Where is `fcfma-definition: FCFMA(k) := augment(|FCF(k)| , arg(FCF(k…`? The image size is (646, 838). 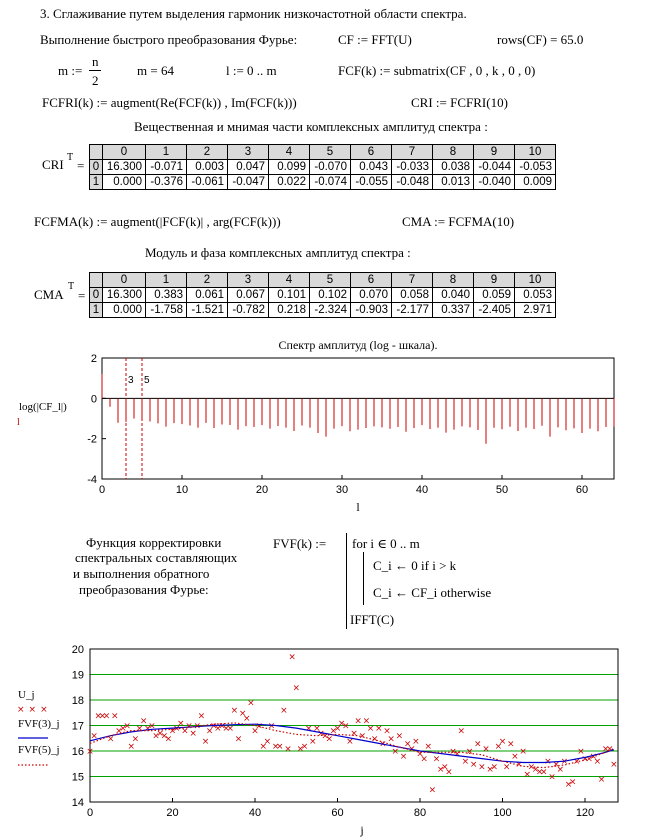
fcfma-definition: FCFMA(k) := augment(|FCF(k)| , arg(FCF(k… is located at coordinates (157, 221).